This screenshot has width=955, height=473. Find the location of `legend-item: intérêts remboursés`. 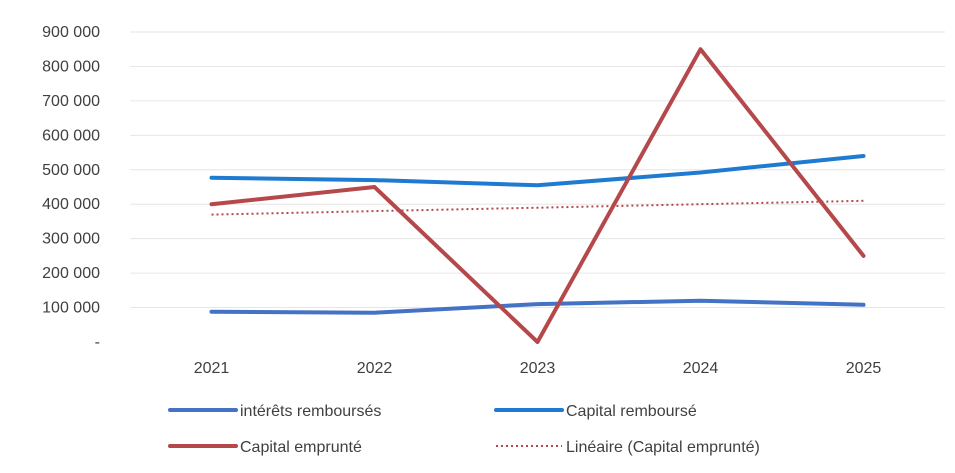

legend-item: intérêts remboursés is located at coordinates (274, 411).